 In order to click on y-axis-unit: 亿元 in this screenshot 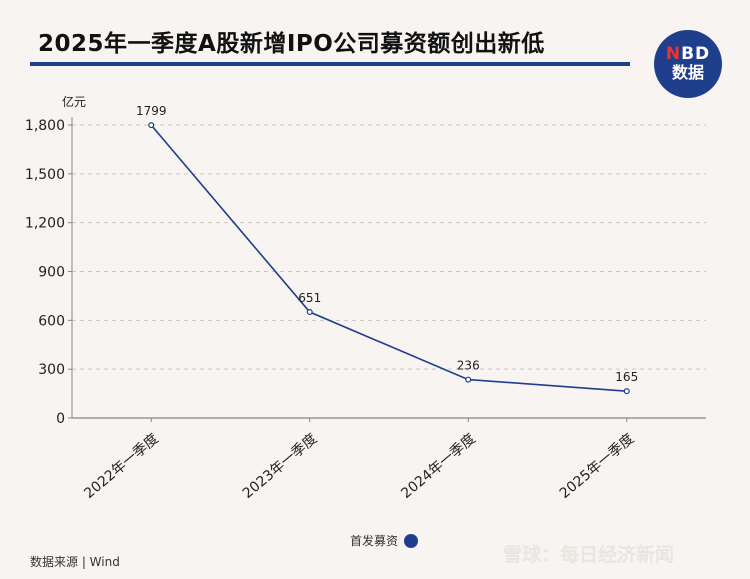, I will do `click(74, 101)`.